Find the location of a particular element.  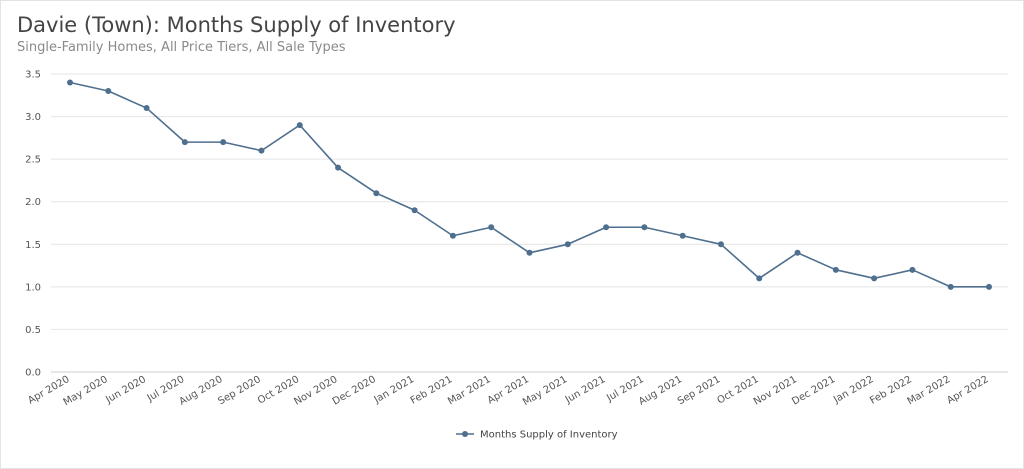

y-tick-label: 2.5 is located at coordinates (33, 160).